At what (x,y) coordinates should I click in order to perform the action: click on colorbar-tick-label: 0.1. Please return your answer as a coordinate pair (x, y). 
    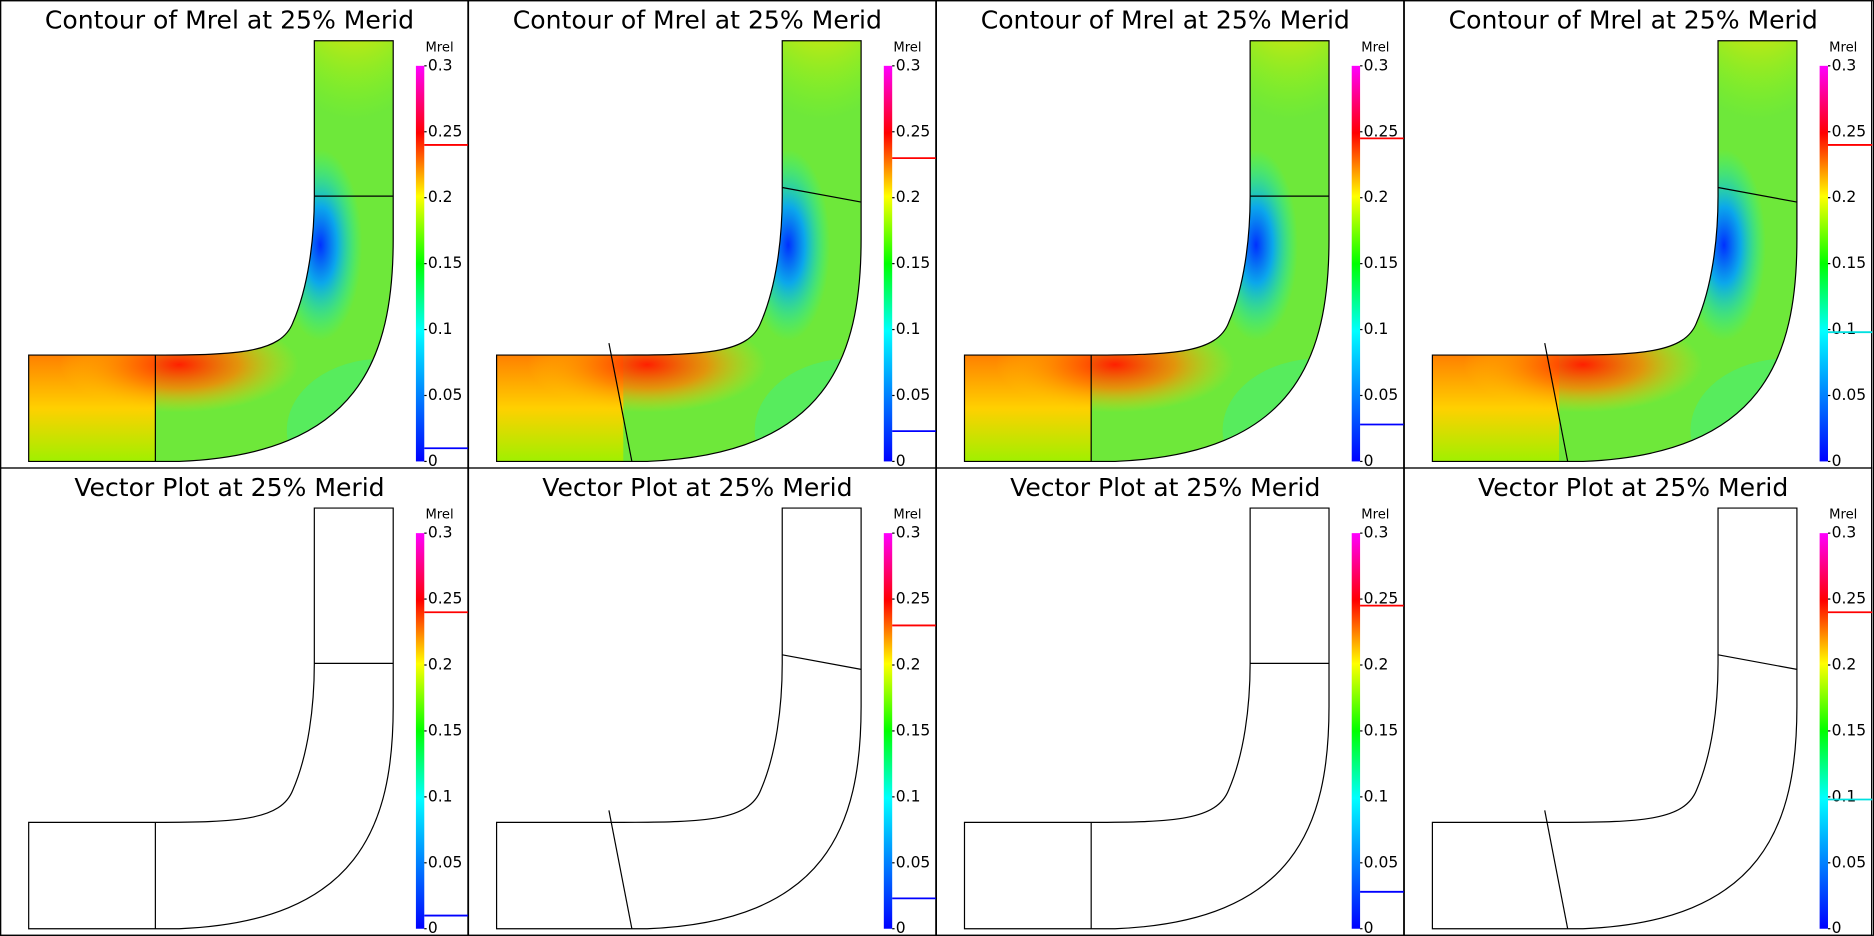
    Looking at the image, I should click on (440, 329).